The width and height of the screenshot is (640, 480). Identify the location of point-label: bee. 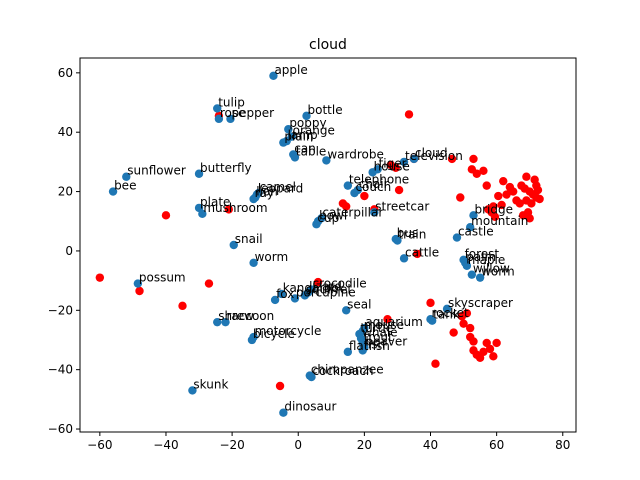
(125, 186).